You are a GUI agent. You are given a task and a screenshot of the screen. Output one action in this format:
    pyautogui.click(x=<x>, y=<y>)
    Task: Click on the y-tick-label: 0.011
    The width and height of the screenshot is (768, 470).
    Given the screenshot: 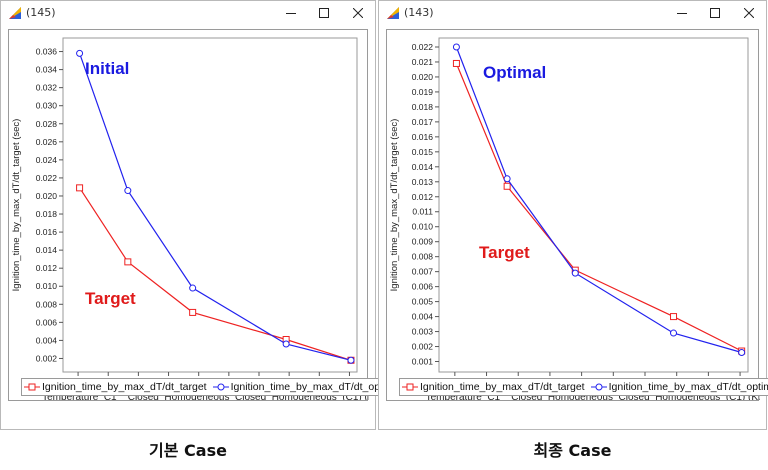 What is the action you would take?
    pyautogui.click(x=422, y=212)
    